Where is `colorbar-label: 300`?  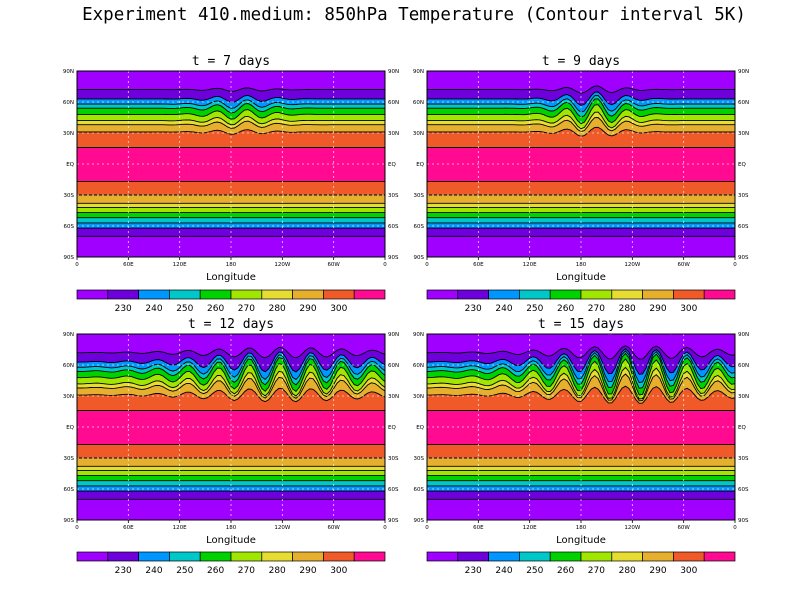
colorbar-label: 300 is located at coordinates (688, 309).